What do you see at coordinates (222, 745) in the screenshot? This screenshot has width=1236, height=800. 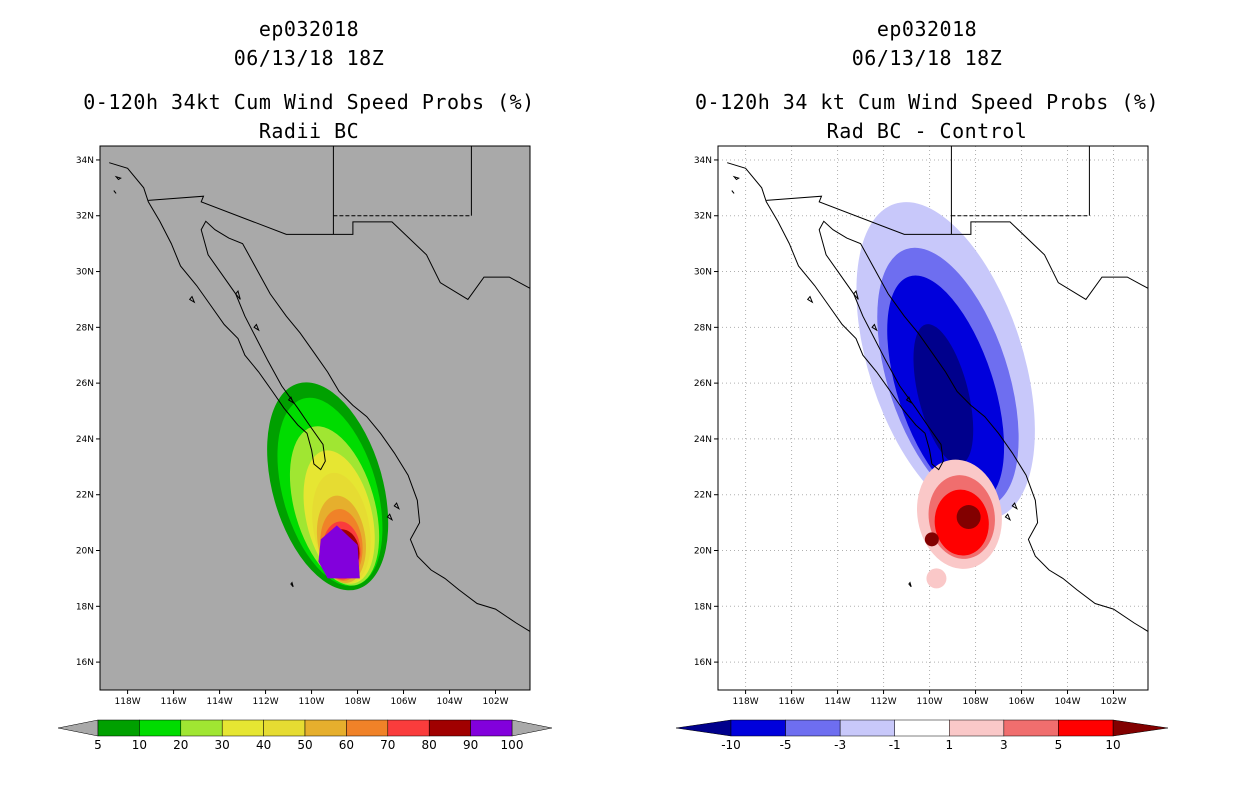 I see `colorbar-label: 30` at bounding box center [222, 745].